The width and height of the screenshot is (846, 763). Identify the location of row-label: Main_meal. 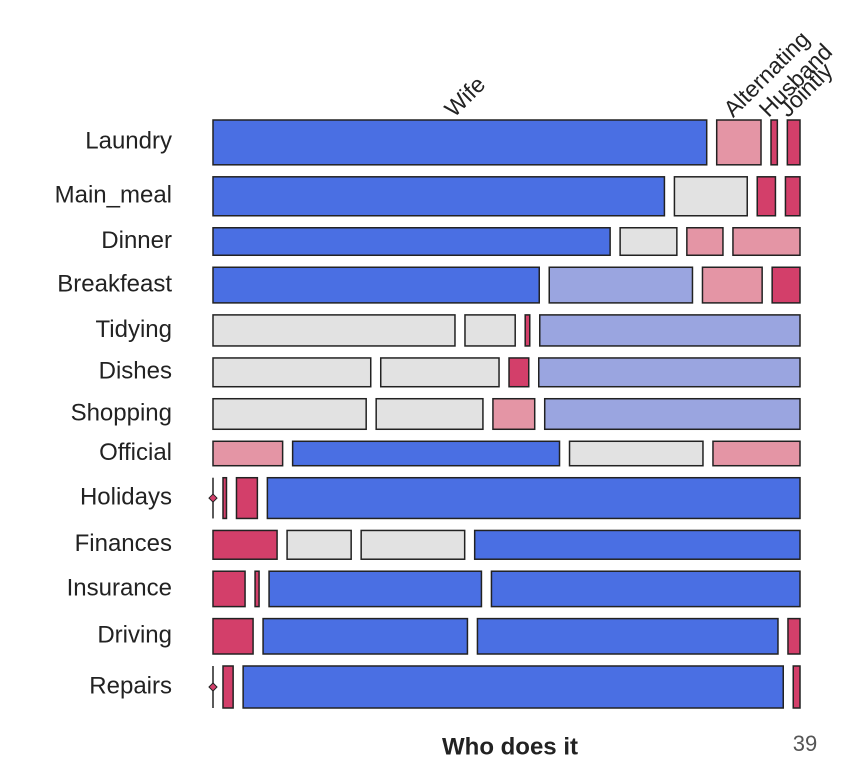
(113, 195).